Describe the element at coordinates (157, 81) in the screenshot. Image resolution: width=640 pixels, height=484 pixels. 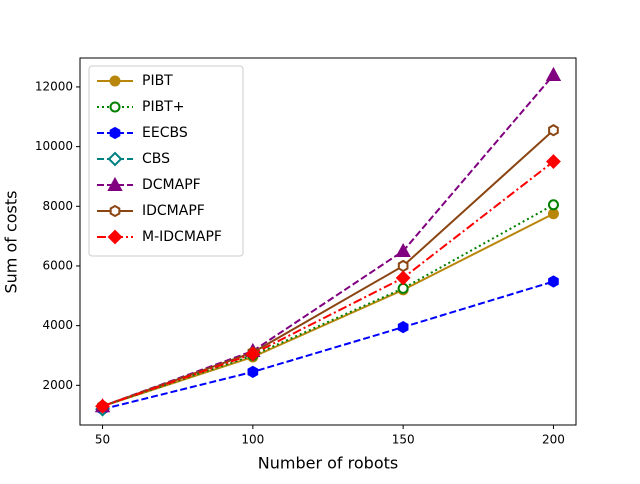
I see `legend-label: PIBT` at that location.